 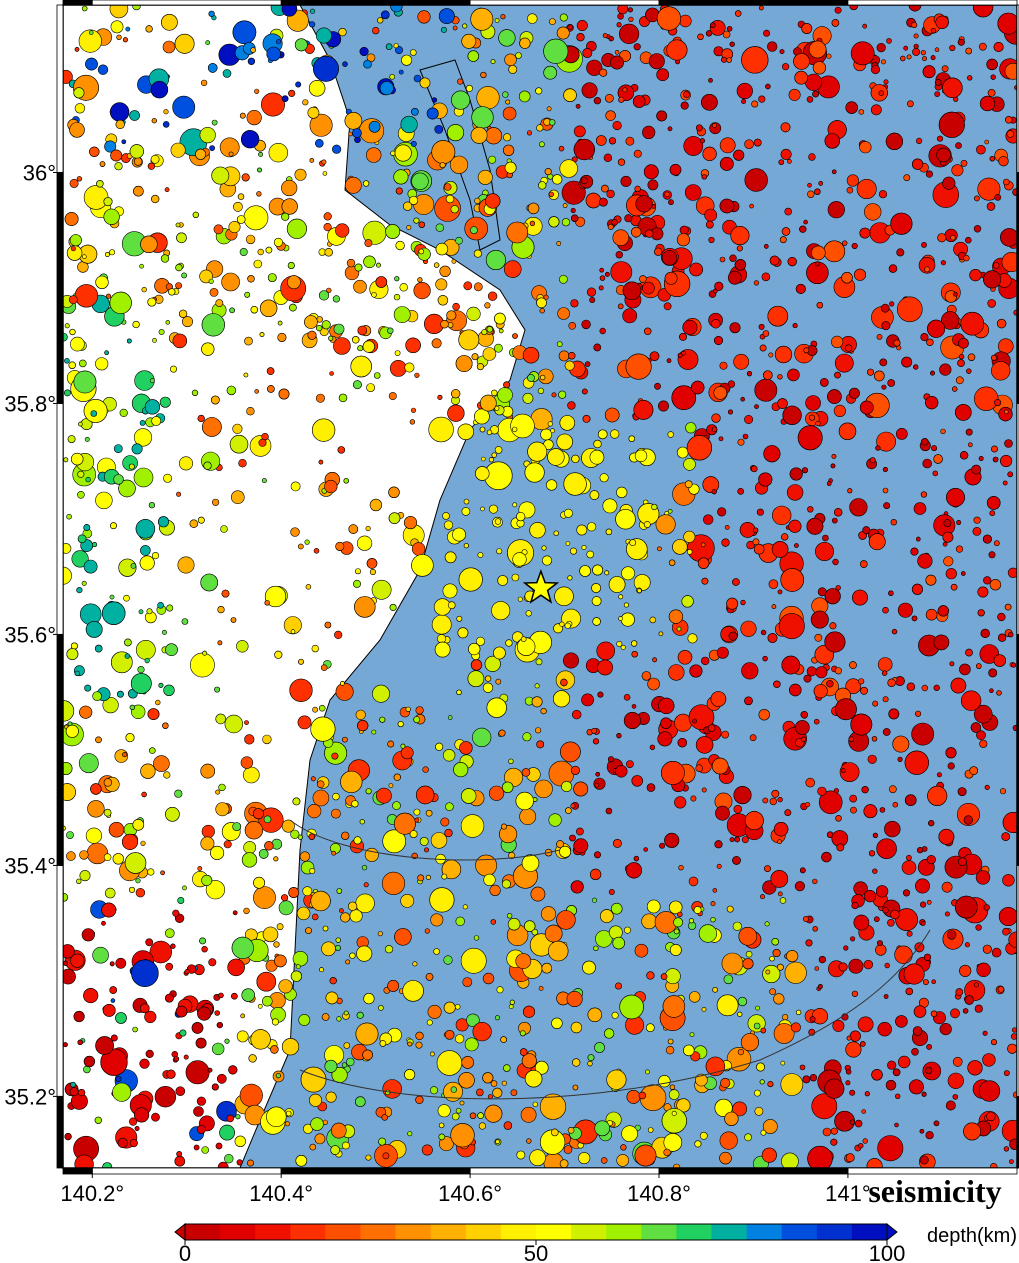 What do you see at coordinates (60, 750) in the screenshot?
I see `frame-band` at bounding box center [60, 750].